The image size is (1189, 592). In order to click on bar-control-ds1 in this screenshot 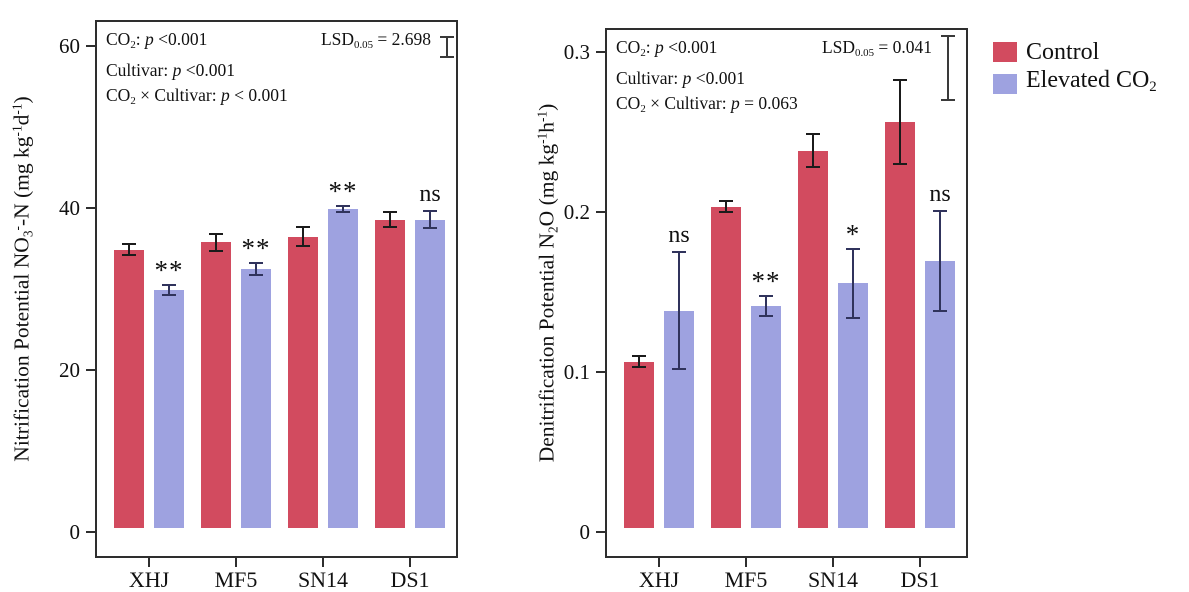, I will do `click(390, 373)`.